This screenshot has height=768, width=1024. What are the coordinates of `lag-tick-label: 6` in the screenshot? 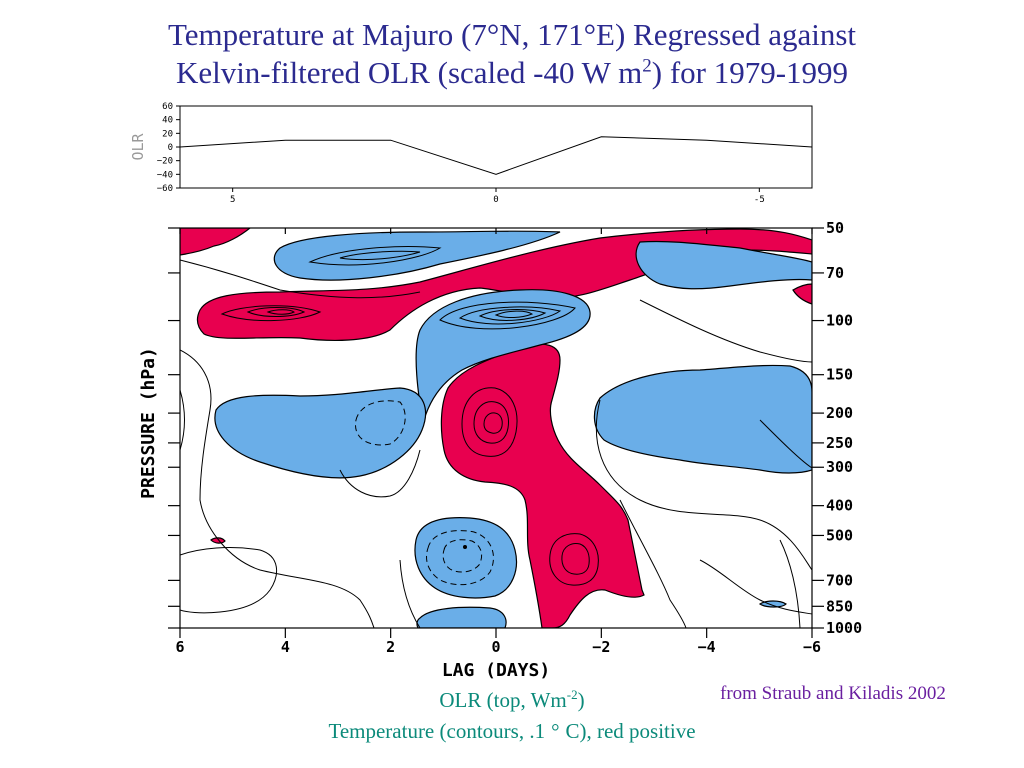 It's located at (179, 647).